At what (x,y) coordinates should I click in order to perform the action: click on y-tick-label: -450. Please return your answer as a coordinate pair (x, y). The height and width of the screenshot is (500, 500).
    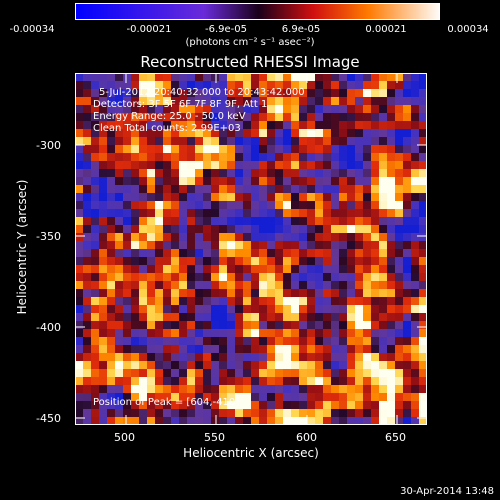
    Looking at the image, I should click on (48, 418).